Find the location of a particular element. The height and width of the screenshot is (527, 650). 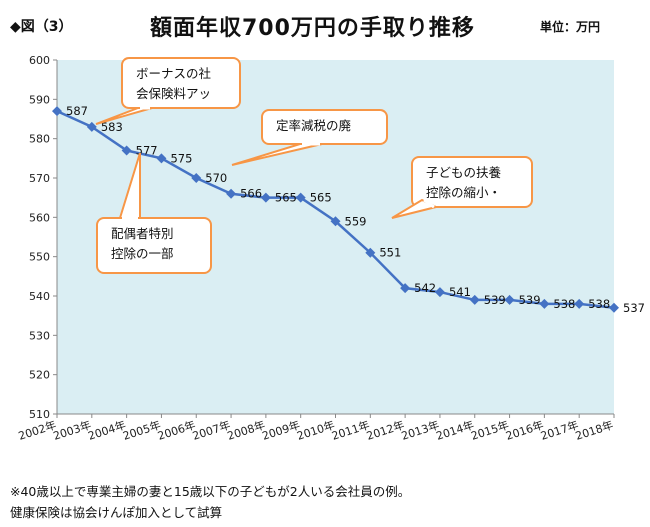

data-label: 577 is located at coordinates (147, 150).